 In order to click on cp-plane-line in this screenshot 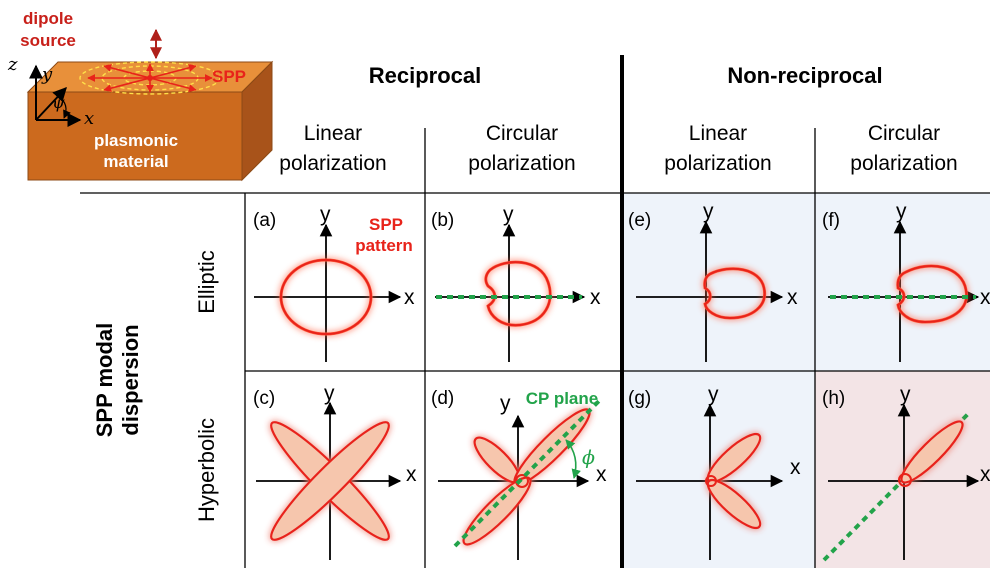, I will do `click(527, 473)`.